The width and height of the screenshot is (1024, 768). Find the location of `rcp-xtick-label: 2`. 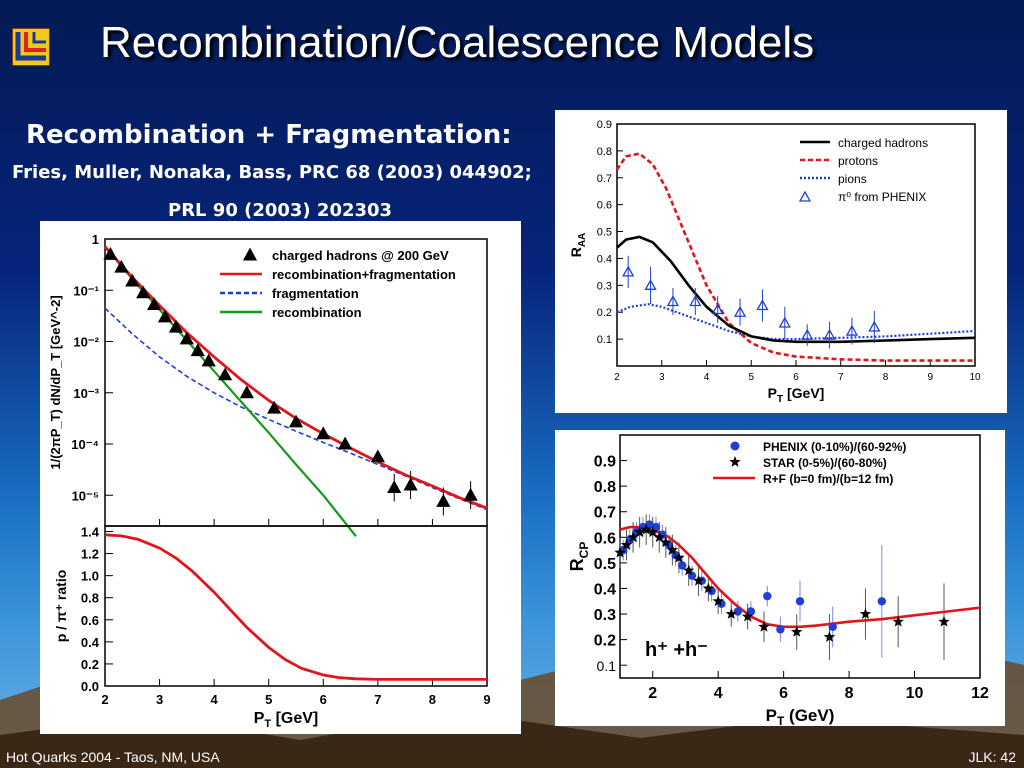

rcp-xtick-label: 2 is located at coordinates (652, 693).